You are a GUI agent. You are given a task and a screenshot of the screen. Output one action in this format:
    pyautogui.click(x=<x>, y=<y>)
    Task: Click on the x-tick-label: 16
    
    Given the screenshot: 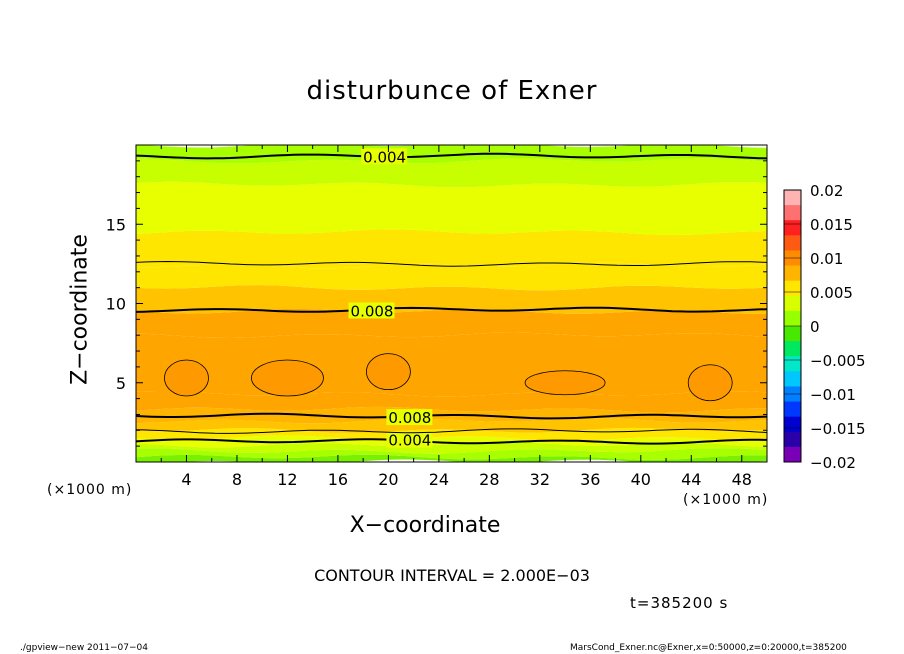 What is the action you would take?
    pyautogui.click(x=338, y=479)
    